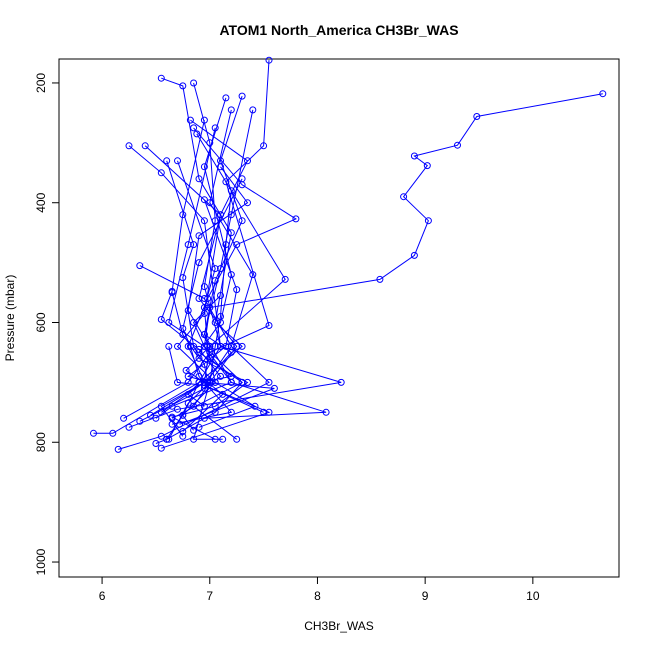 This screenshot has width=650, height=650. What do you see at coordinates (317, 596) in the screenshot?
I see `x-tick-label-2: 8` at bounding box center [317, 596].